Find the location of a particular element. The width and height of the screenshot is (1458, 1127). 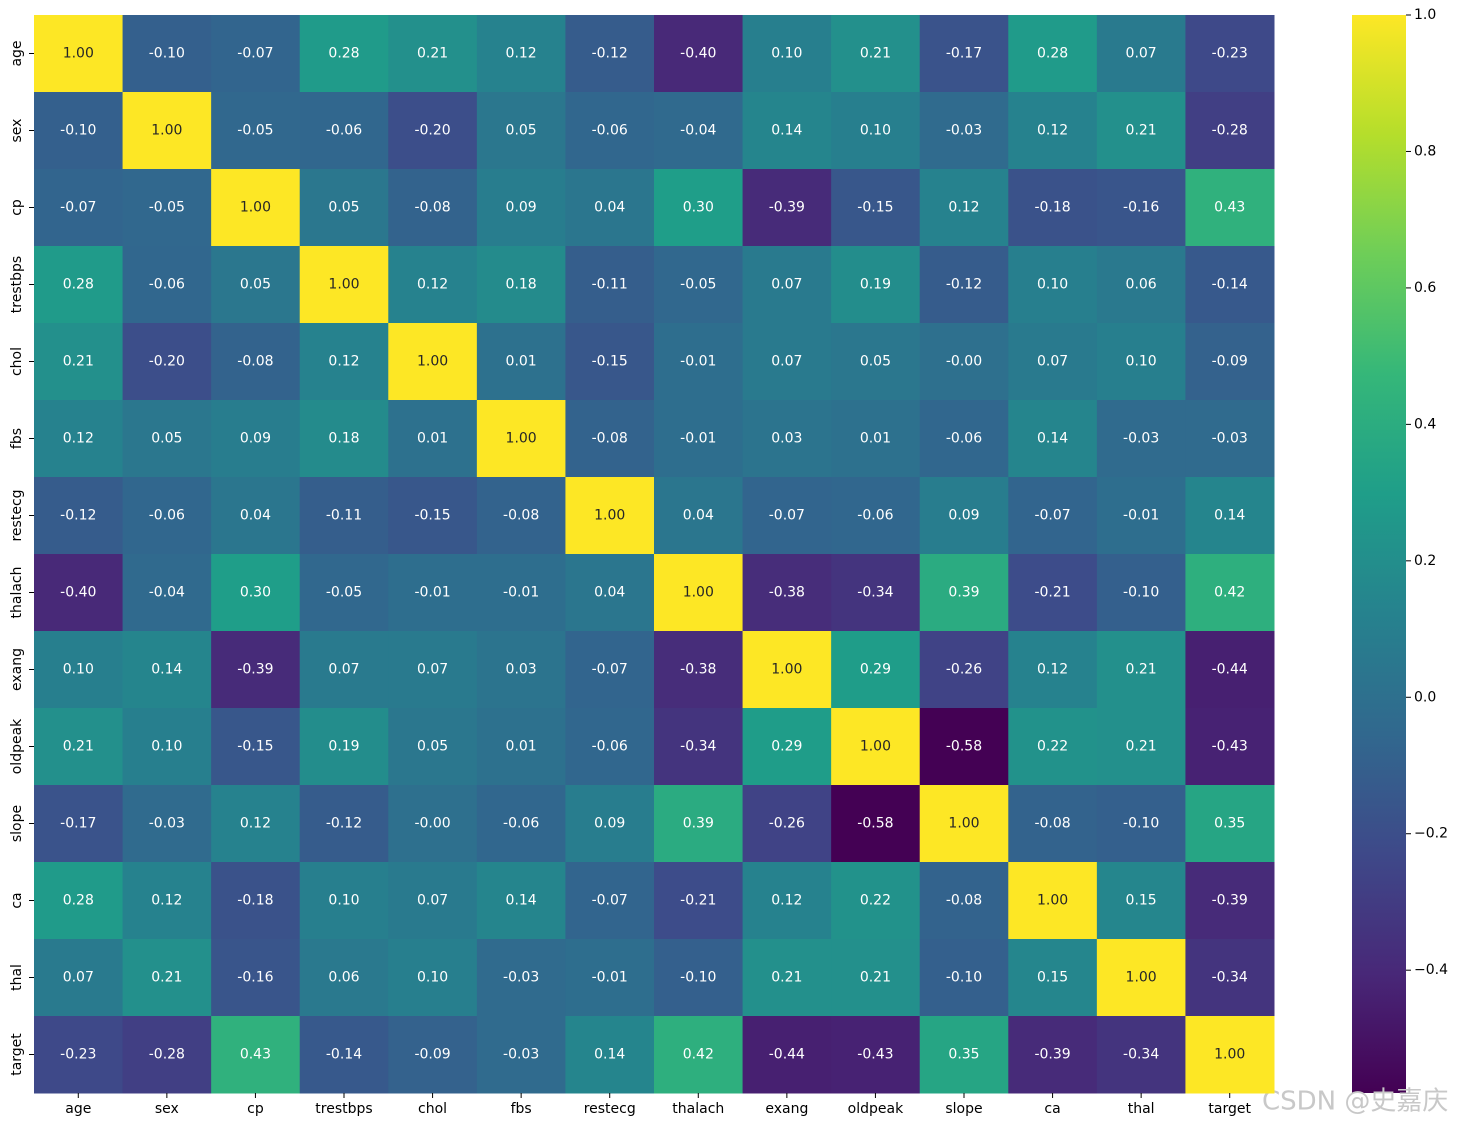

cell-label: -0.00 is located at coordinates (964, 362).